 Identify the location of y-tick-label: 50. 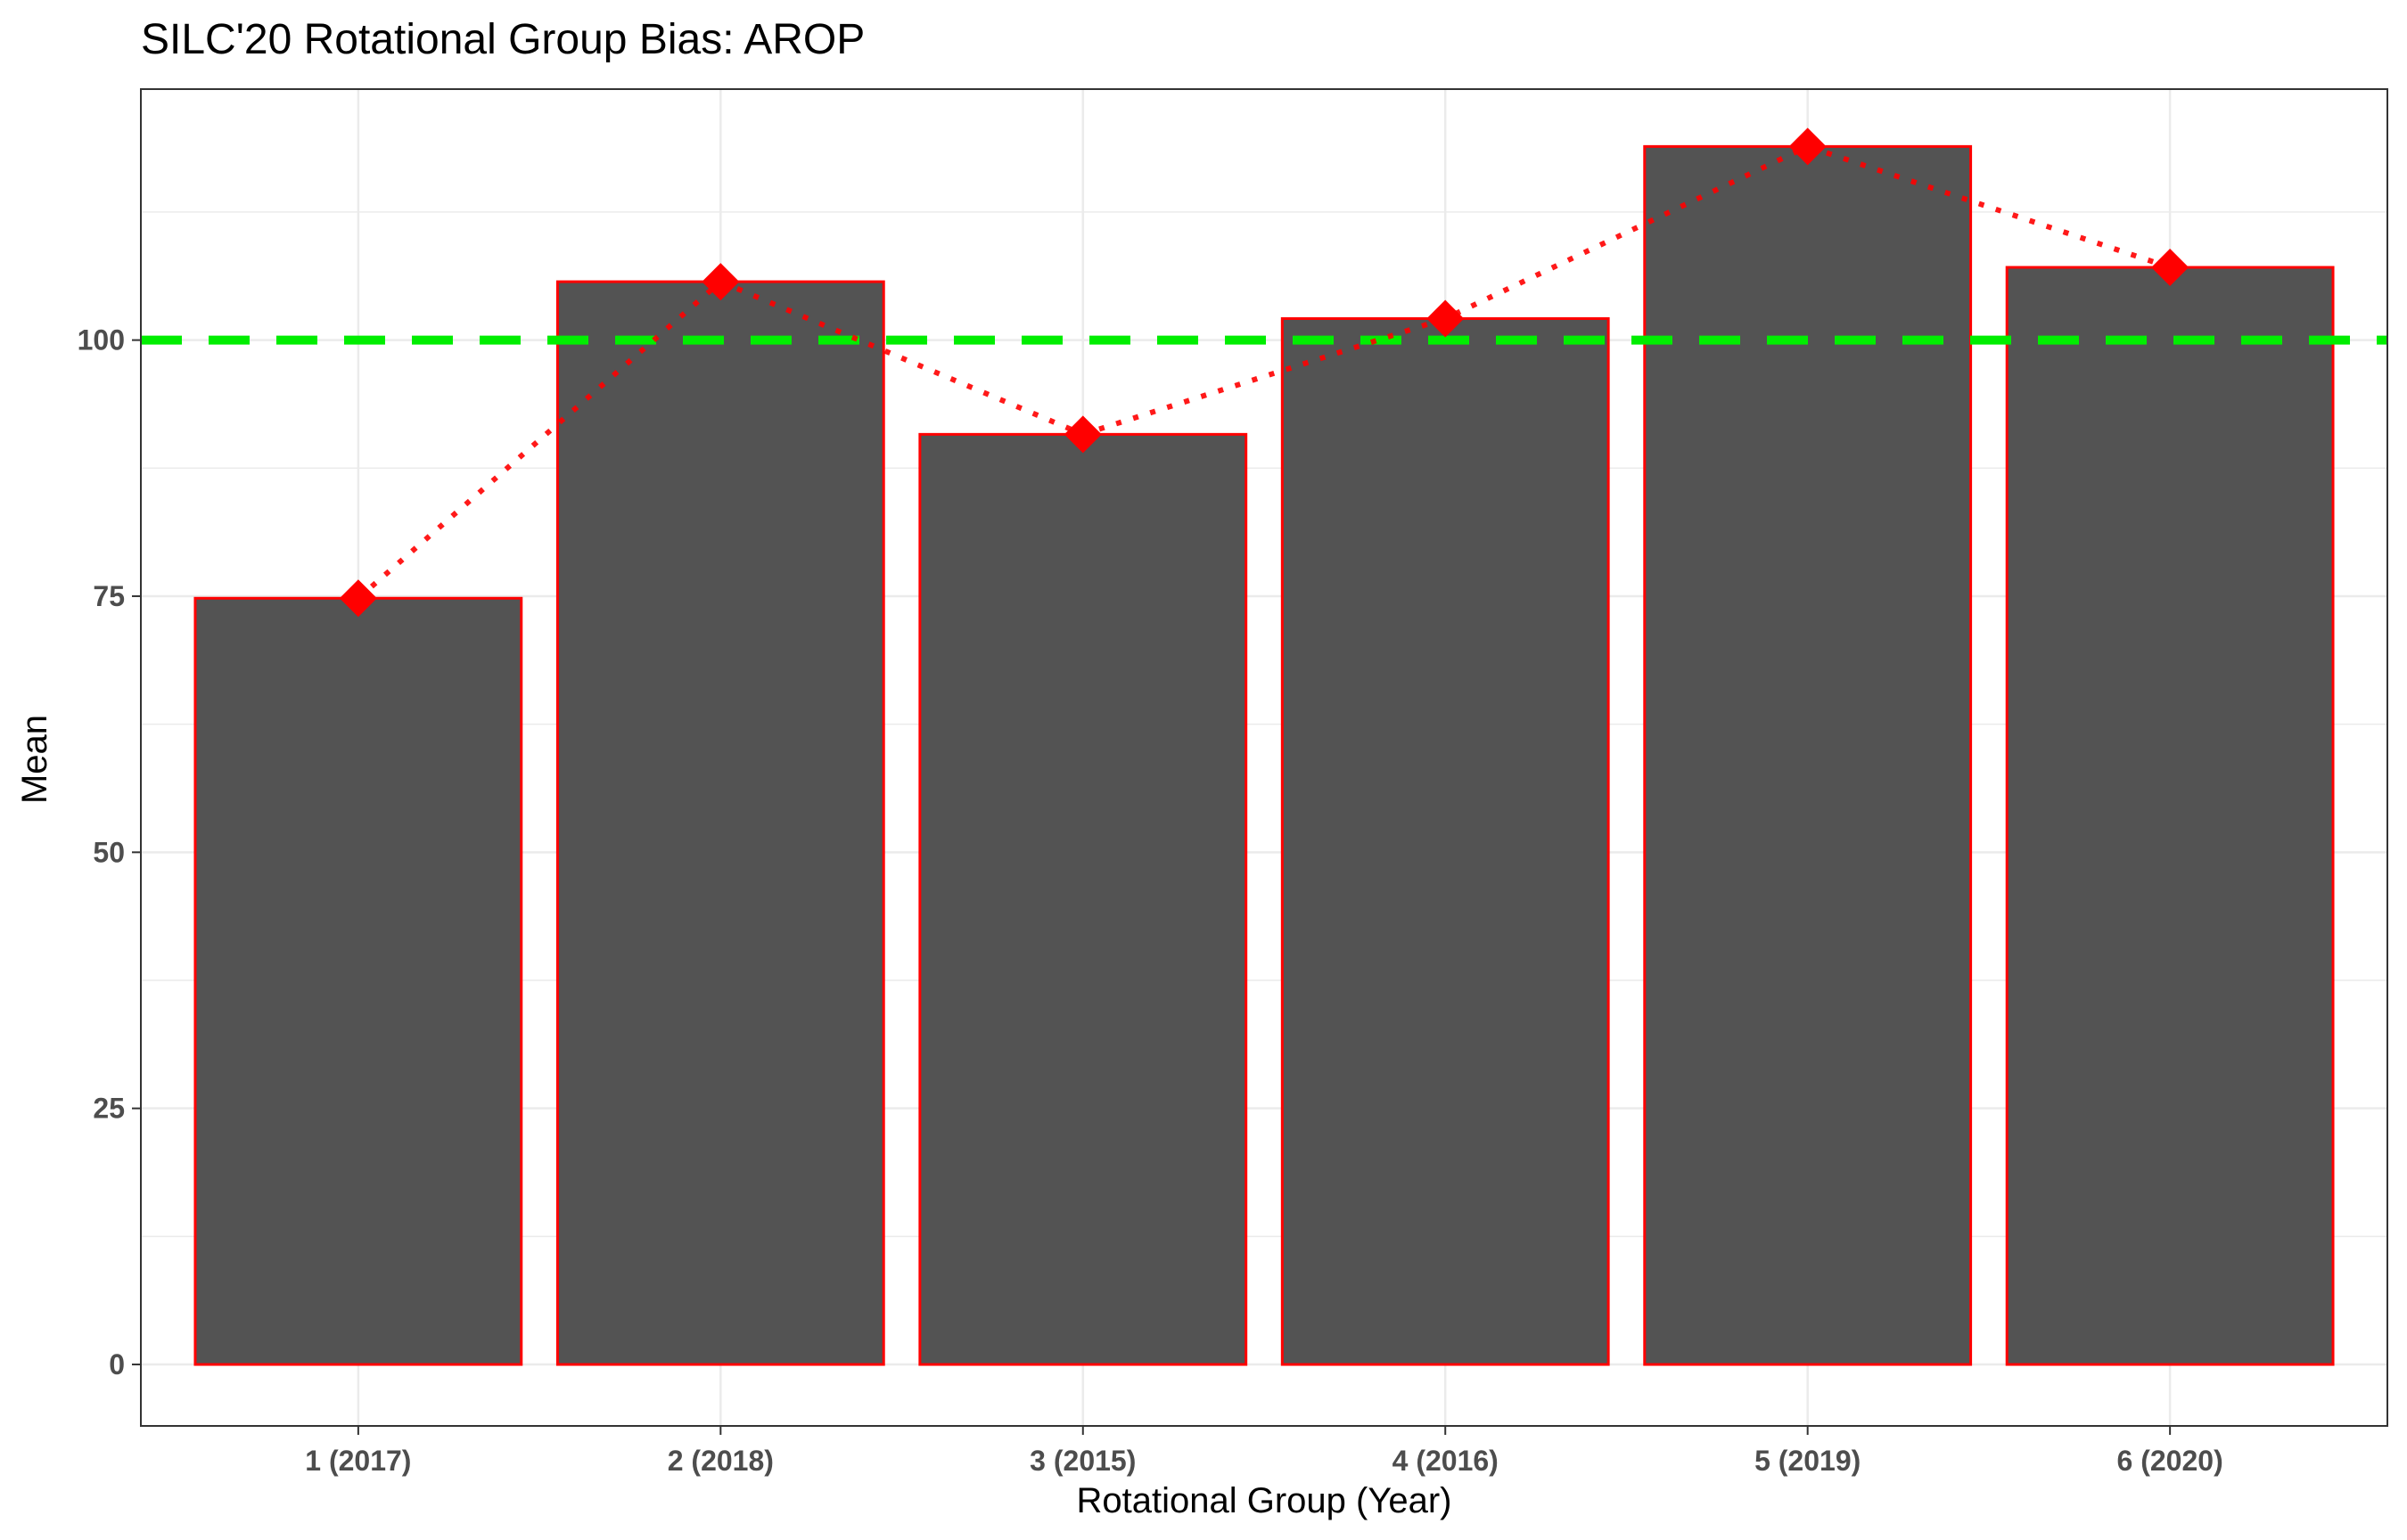
(109, 852).